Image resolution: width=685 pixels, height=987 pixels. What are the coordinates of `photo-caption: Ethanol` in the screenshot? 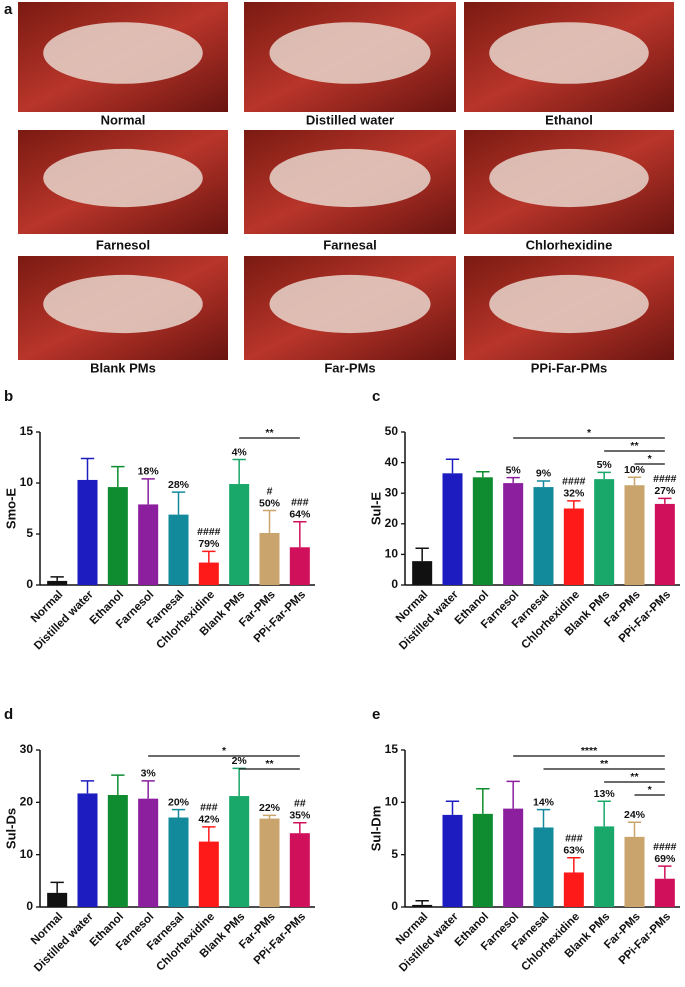 It's located at (569, 119).